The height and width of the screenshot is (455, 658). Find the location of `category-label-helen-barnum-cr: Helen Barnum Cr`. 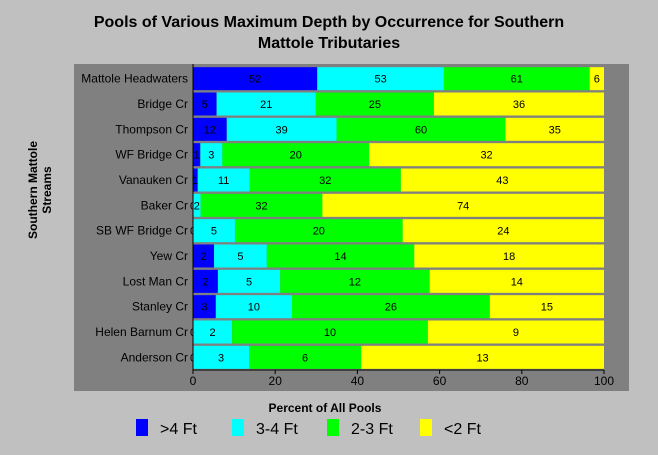

category-label-helen-barnum-cr: Helen Barnum Cr is located at coordinates (141, 332).